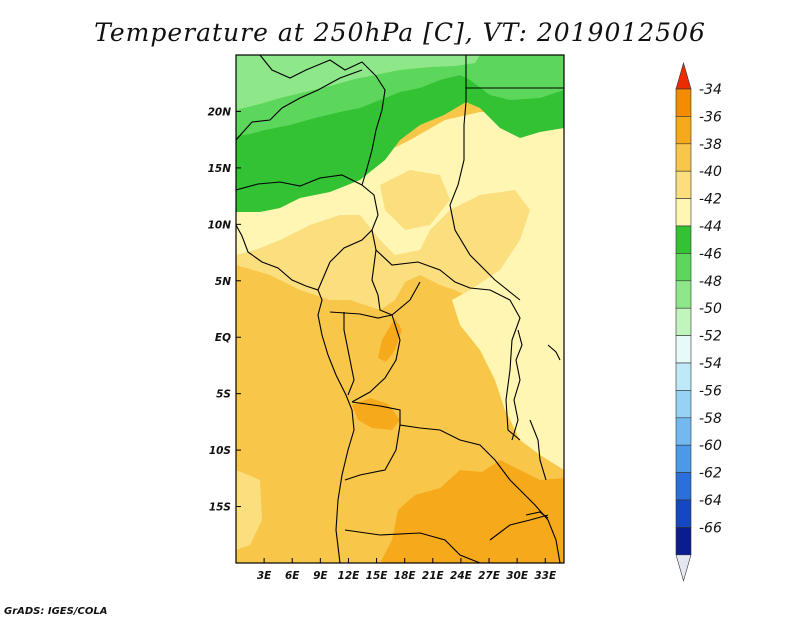 Image resolution: width=800 pixels, height=618 pixels. I want to click on x-tick-label: 15E, so click(377, 576).